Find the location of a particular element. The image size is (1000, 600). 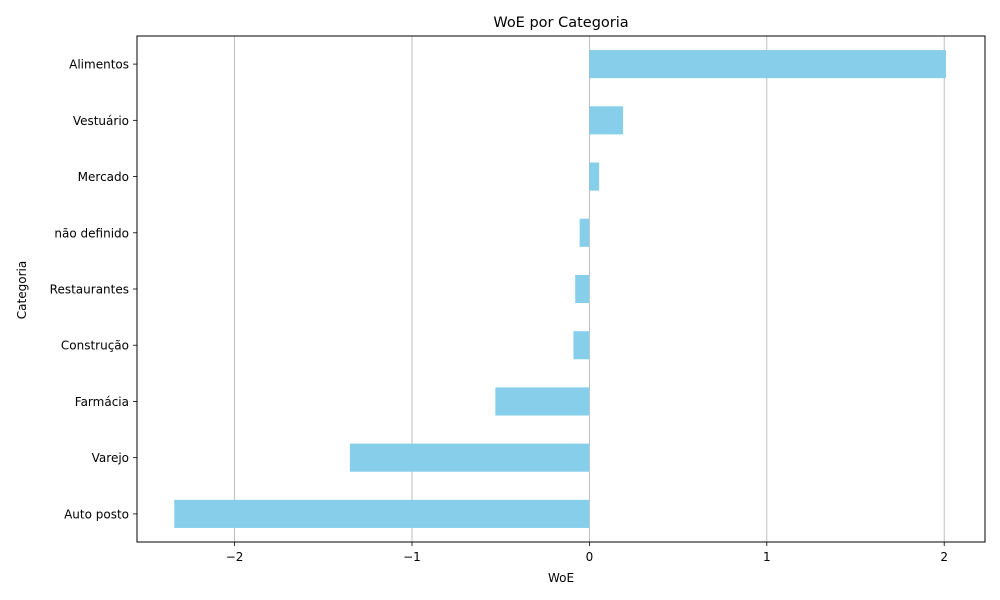

y-tick-label: Varejo is located at coordinates (110, 458).